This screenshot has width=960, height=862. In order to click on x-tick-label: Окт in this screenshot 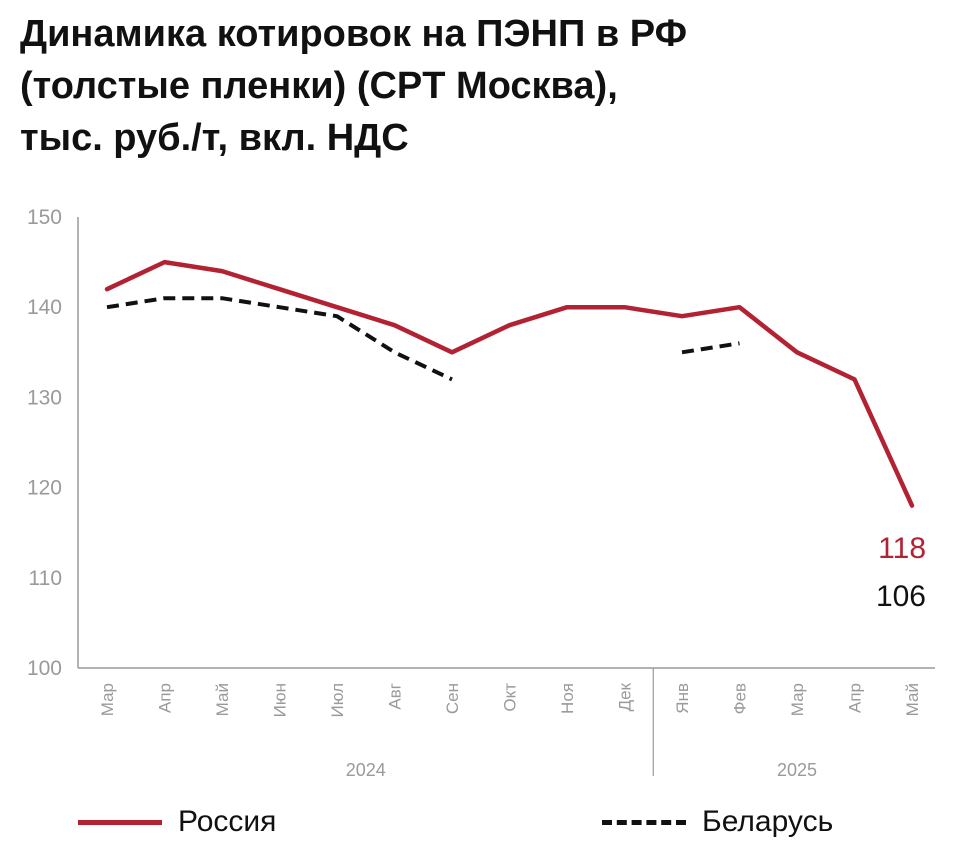, I will do `click(510, 697)`.